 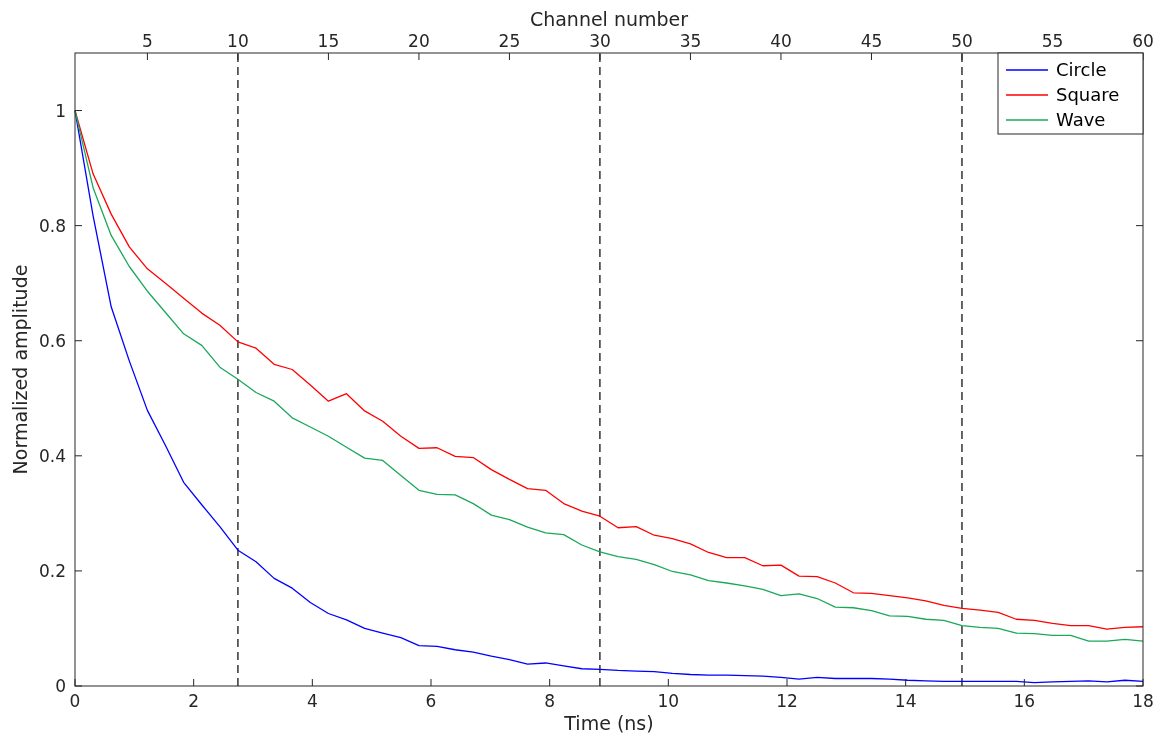 What do you see at coordinates (419, 41) in the screenshot?
I see `x2-tick-label: 20` at bounding box center [419, 41].